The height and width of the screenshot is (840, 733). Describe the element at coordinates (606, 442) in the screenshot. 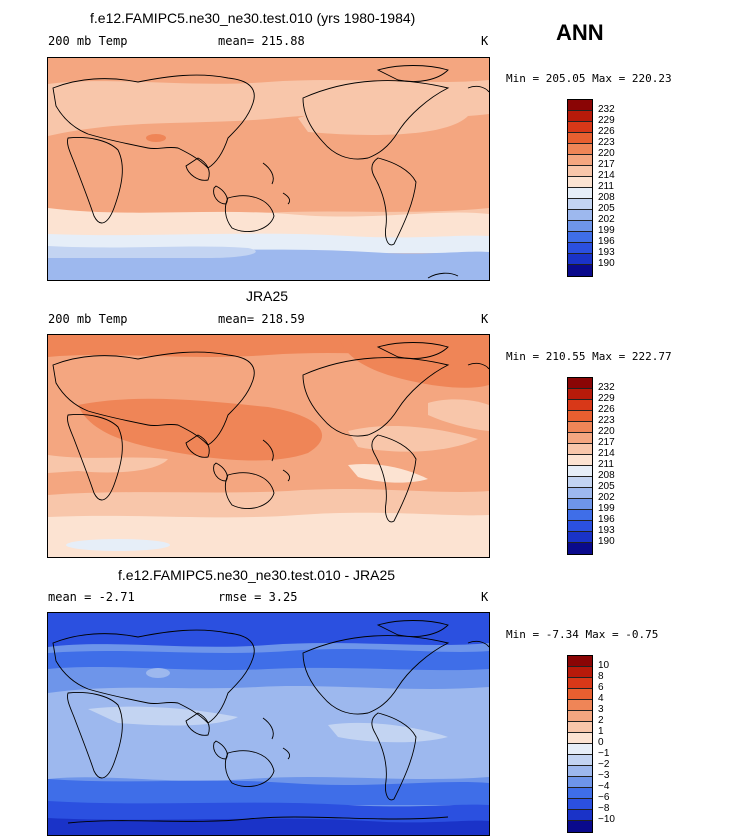

I see `colorbar-level: 217` at that location.